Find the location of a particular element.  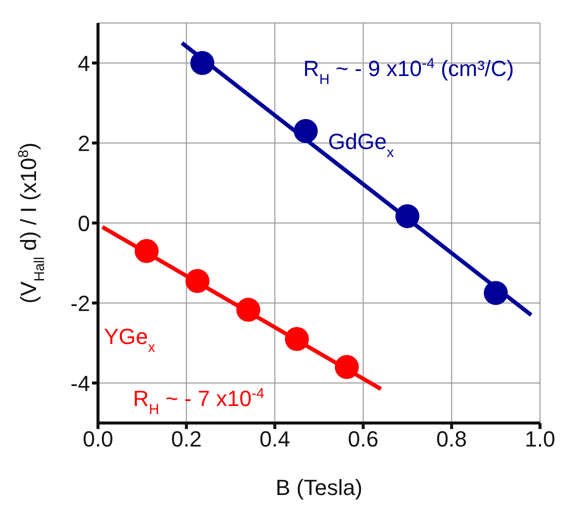

annotation: R$_{H}$ ~ - 9 x10$^{-4}$ (cm³/C) is located at coordinates (408, 72).